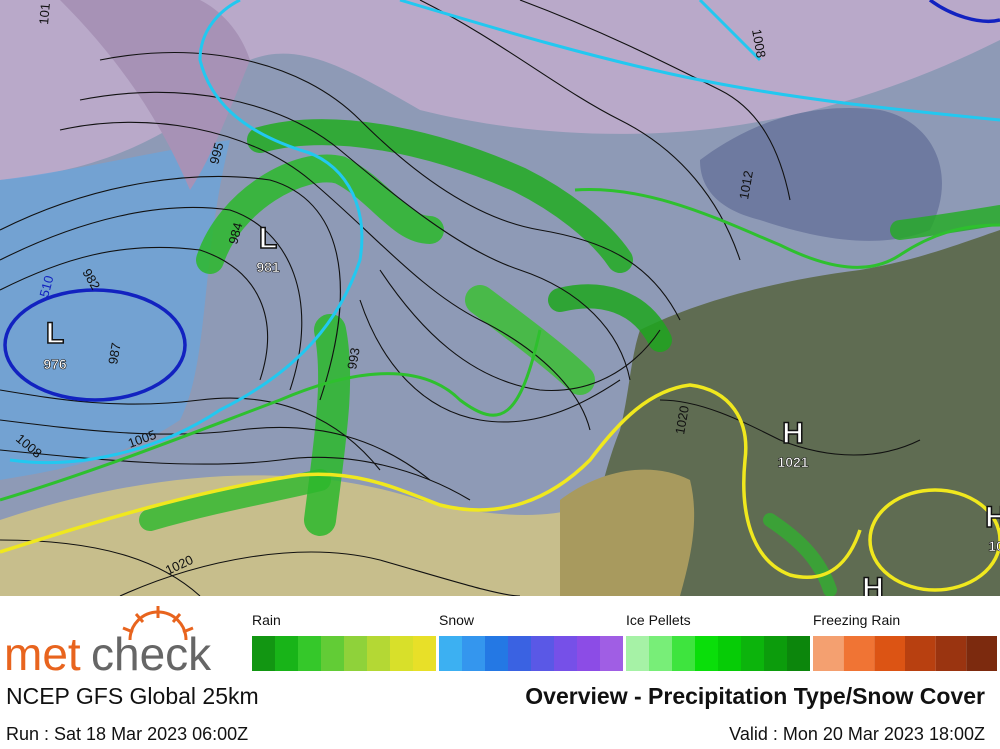  Describe the element at coordinates (235, 233) in the screenshot. I see `isobar-label: 984` at that location.